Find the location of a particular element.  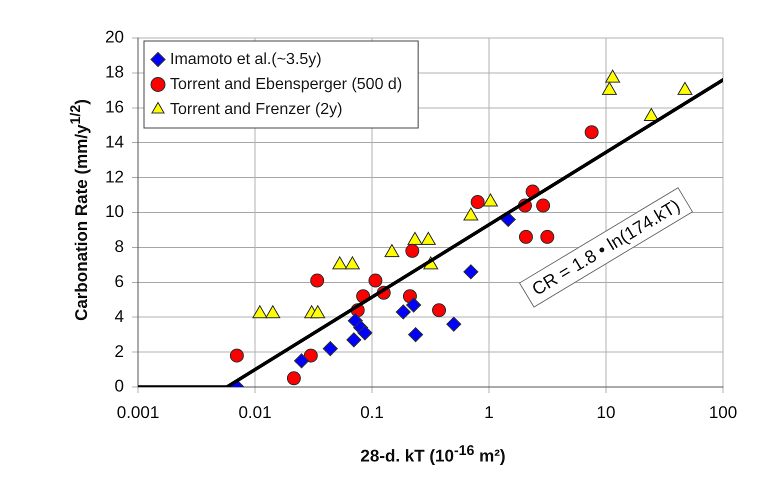

y-tick-label: 16 is located at coordinates (114, 106).